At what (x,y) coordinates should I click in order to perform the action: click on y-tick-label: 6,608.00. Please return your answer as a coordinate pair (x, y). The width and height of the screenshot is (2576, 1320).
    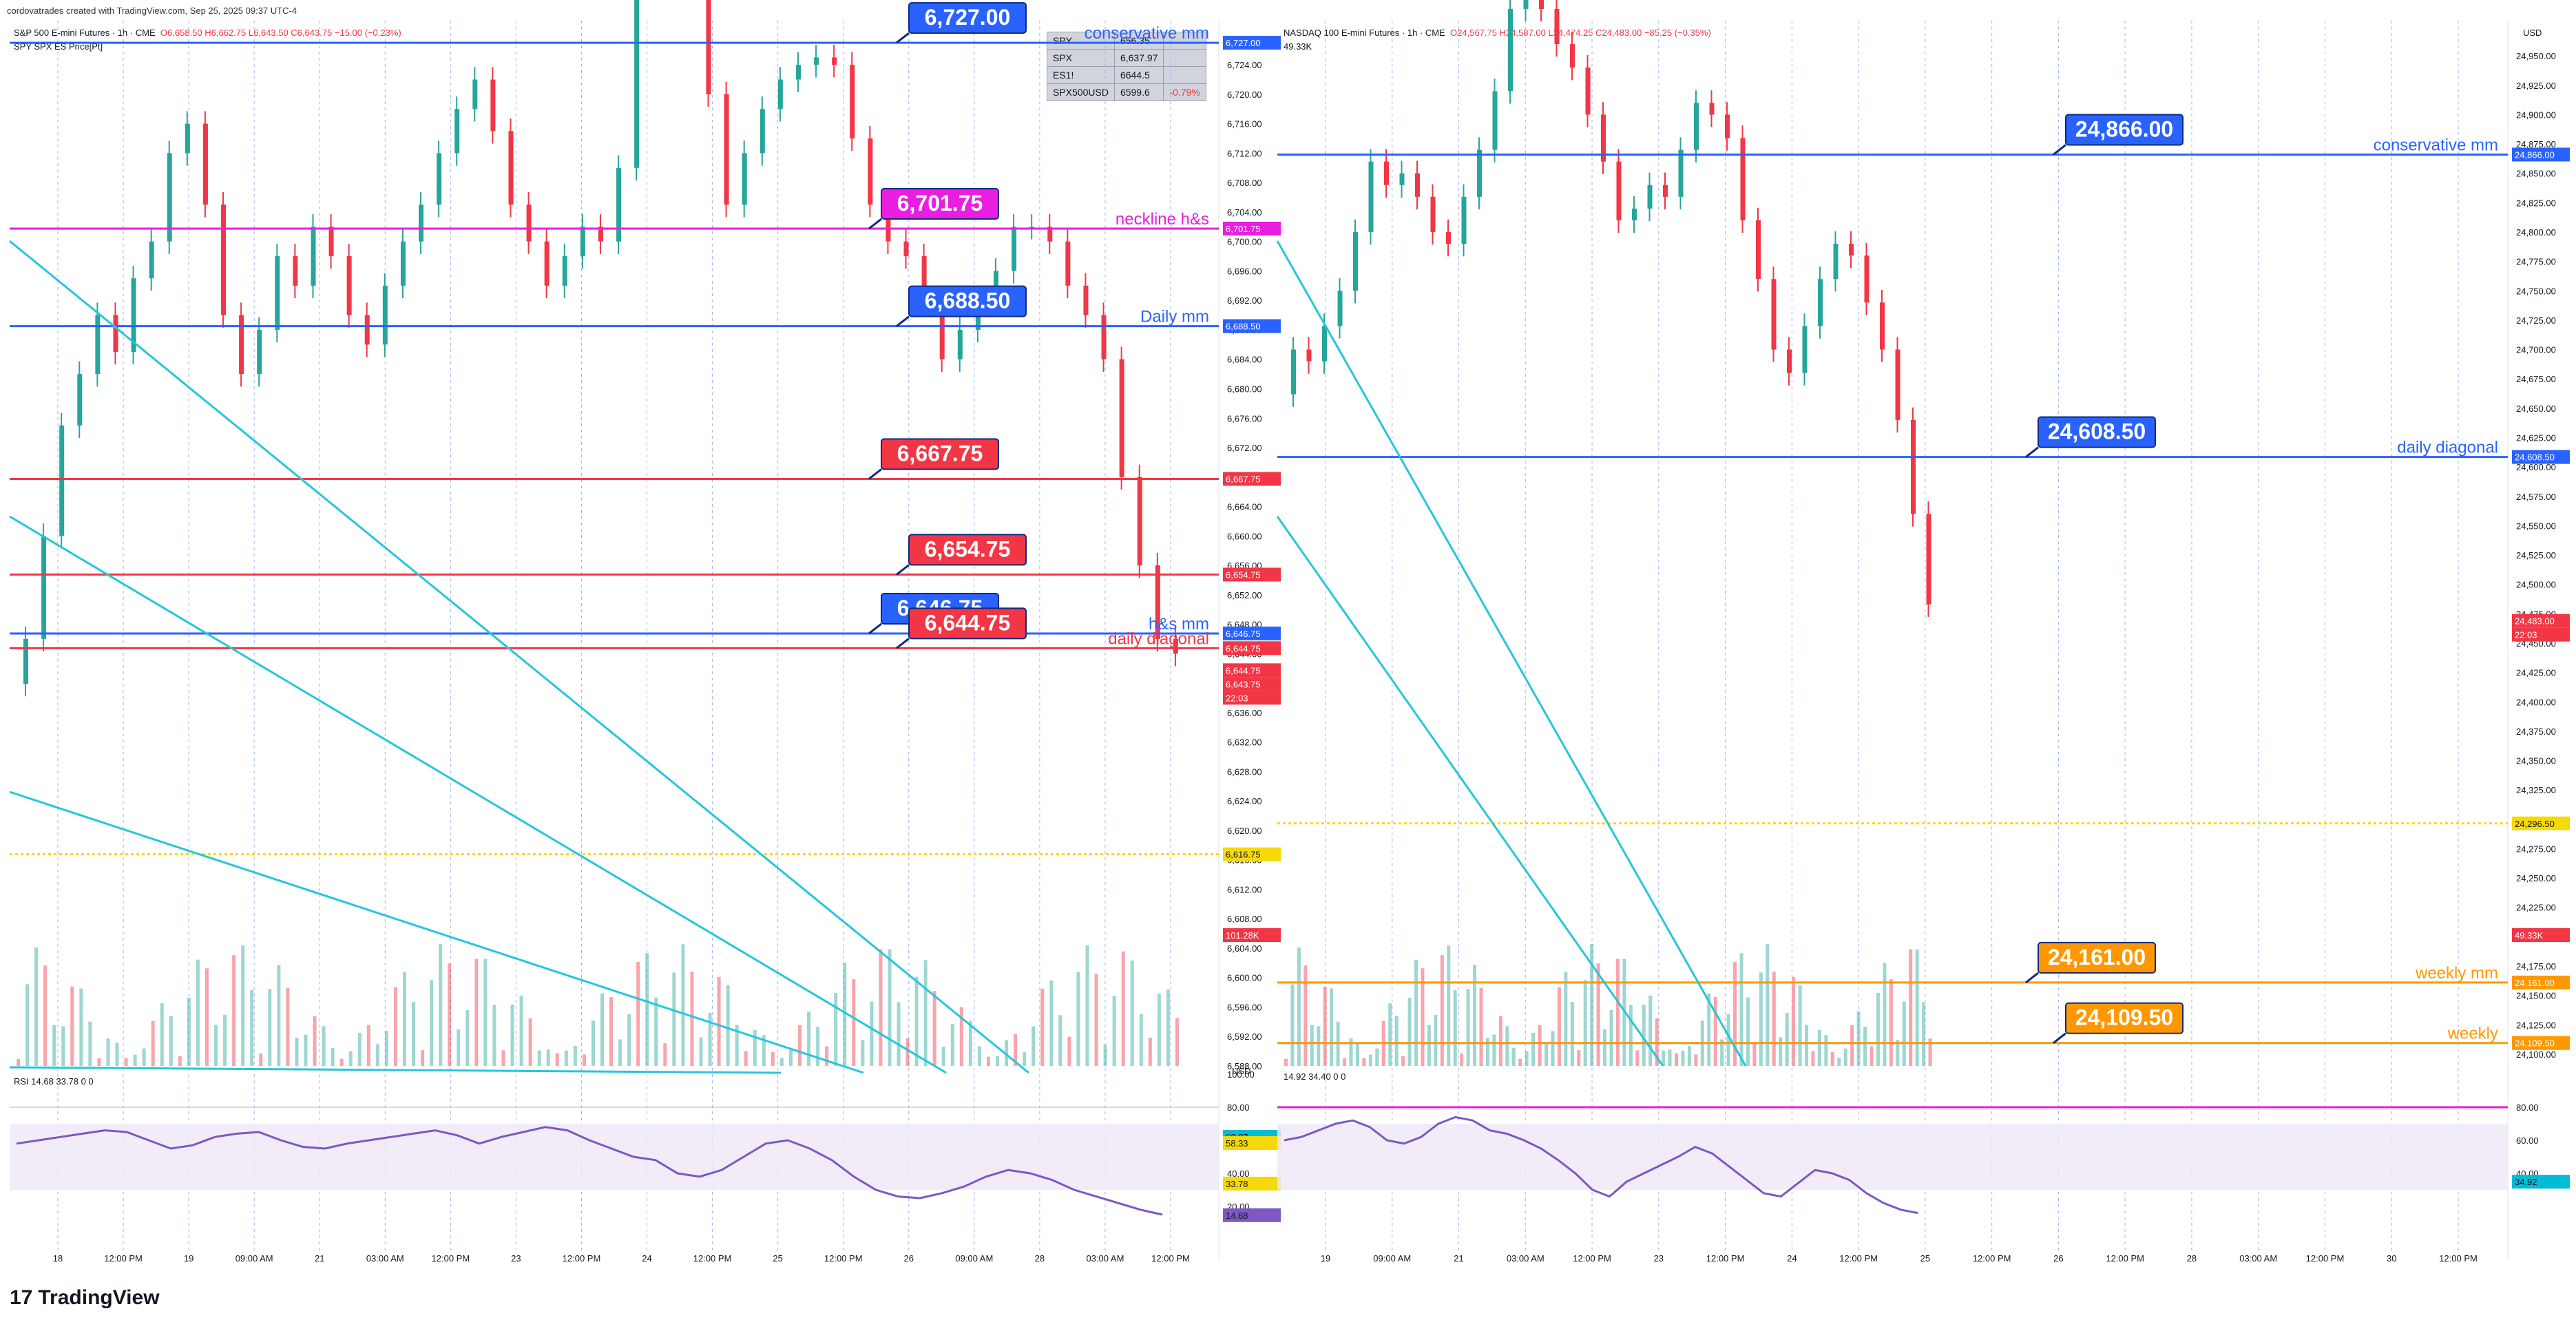
    Looking at the image, I should click on (1244, 919).